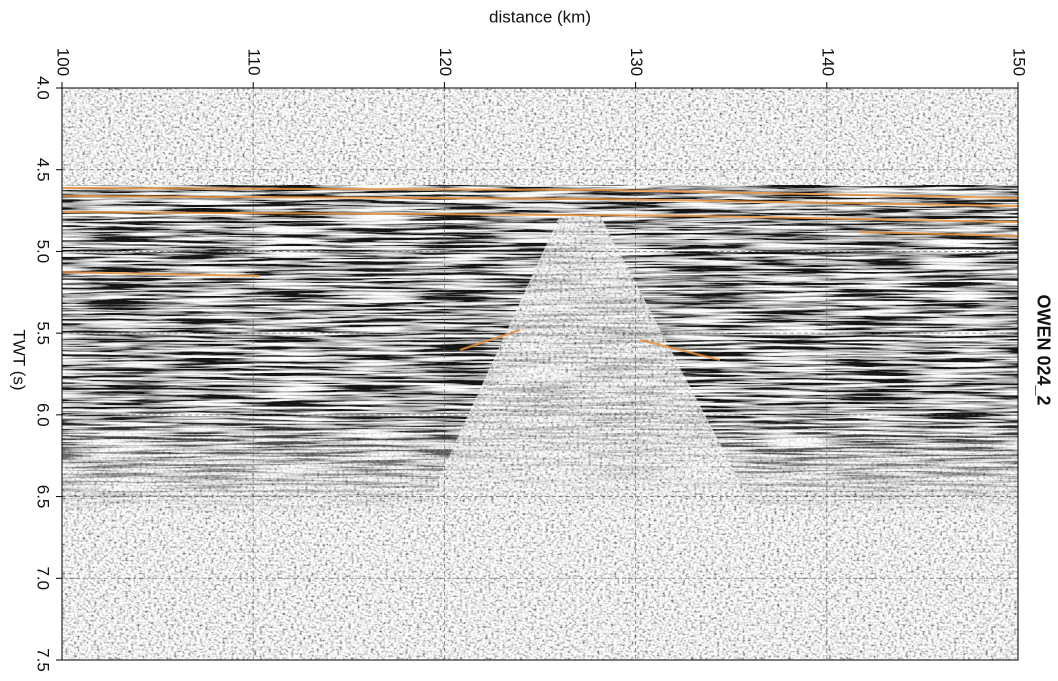 This screenshot has width=1058, height=681. What do you see at coordinates (636, 62) in the screenshot?
I see `x-tick-label: 130` at bounding box center [636, 62].